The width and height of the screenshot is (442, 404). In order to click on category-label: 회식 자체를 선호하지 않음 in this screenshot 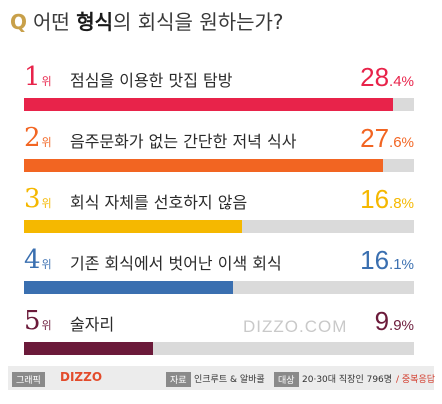, I will do `click(159, 202)`.